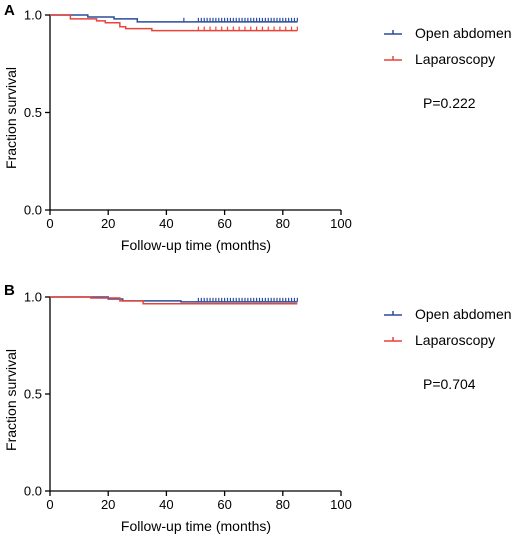 This screenshot has height=540, width=524. What do you see at coordinates (174, 18) in the screenshot?
I see `series-line-open-abdomen` at bounding box center [174, 18].